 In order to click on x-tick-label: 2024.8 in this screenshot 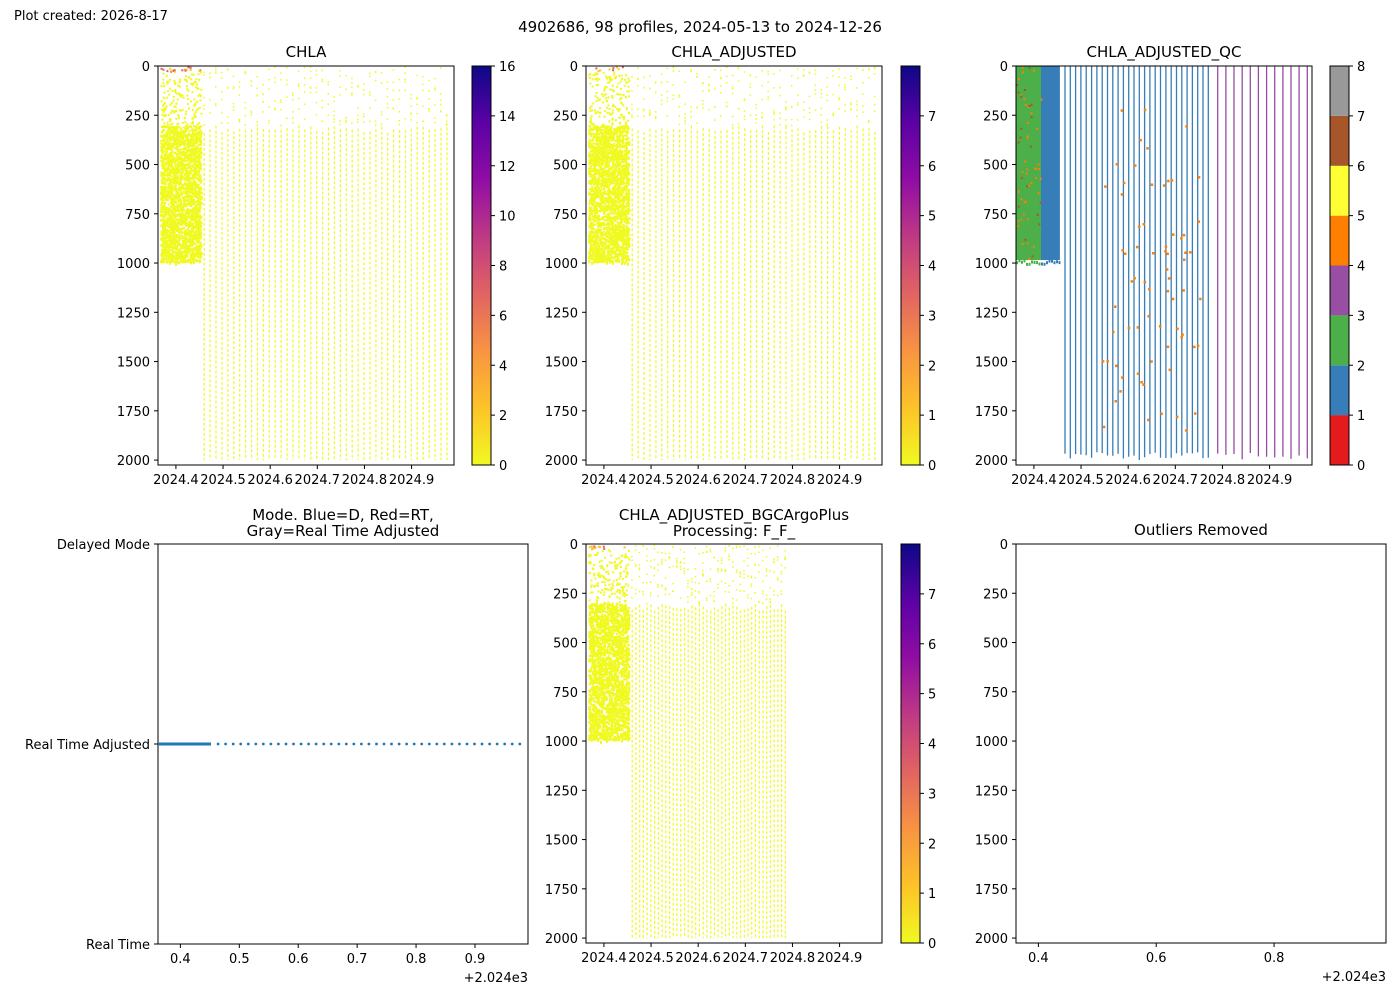, I will do `click(365, 480)`.